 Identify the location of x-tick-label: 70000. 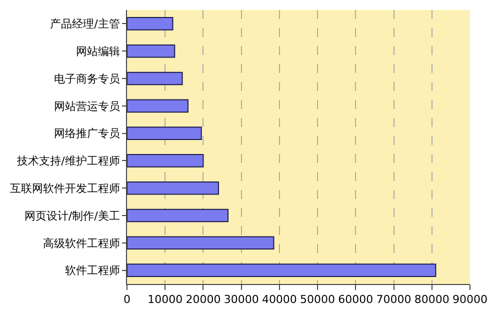
(394, 299).